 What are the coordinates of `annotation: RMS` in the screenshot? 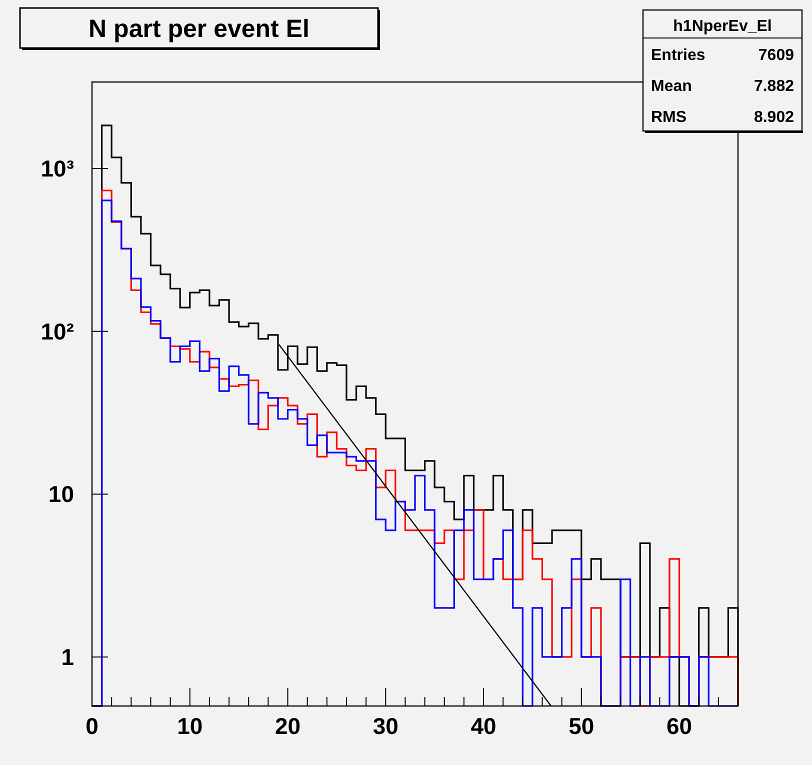 It's located at (669, 117).